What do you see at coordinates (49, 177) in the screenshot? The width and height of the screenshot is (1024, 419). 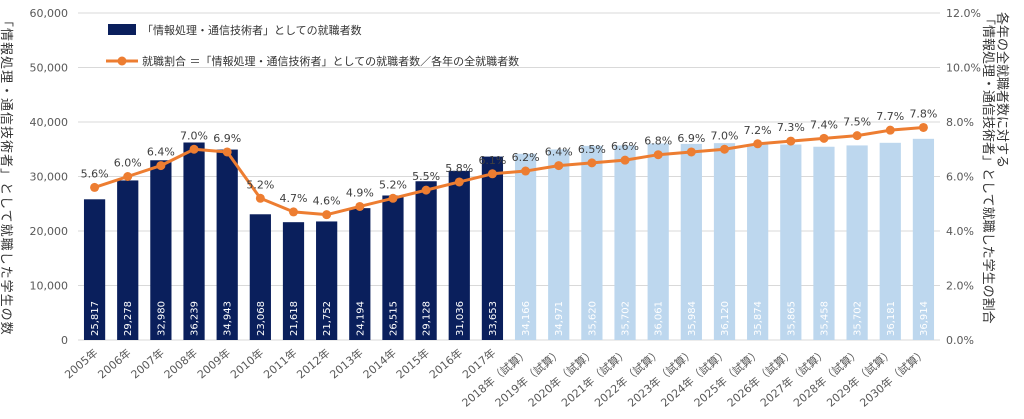 I see `left-tick-label: 30,000` at bounding box center [49, 177].